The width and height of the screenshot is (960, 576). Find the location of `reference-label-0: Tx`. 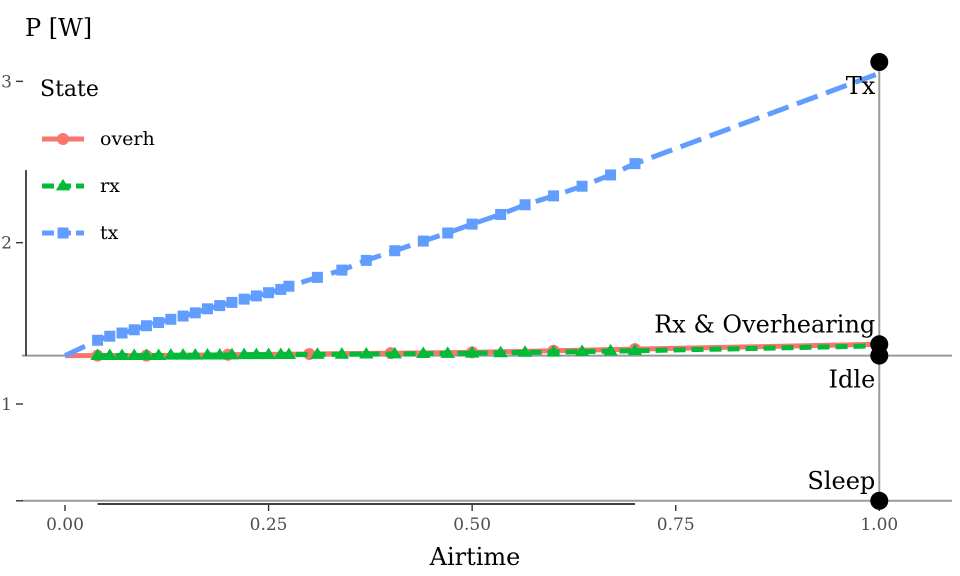

reference-label-0: Tx is located at coordinates (861, 86).